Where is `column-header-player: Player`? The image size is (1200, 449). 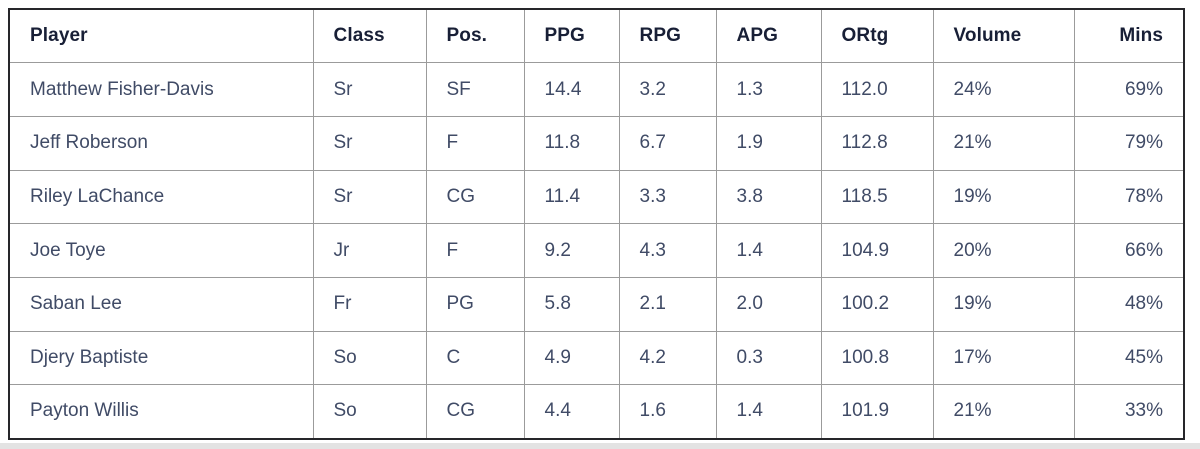
column-header-player: Player is located at coordinates (161, 36).